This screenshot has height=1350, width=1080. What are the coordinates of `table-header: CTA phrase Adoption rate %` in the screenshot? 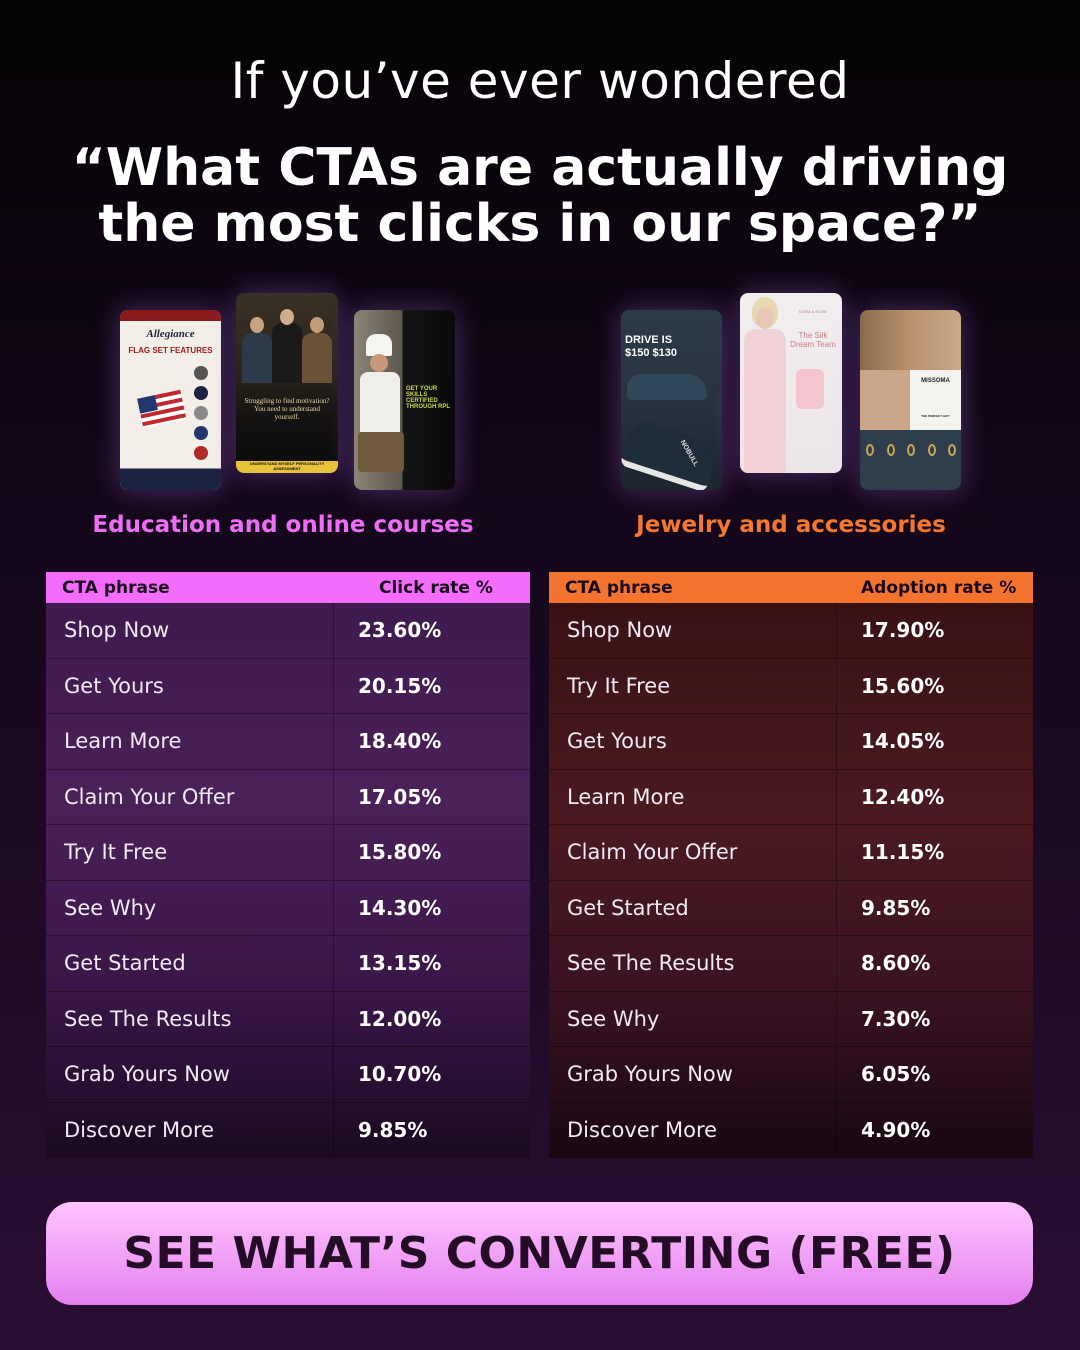 It's located at (791, 587).